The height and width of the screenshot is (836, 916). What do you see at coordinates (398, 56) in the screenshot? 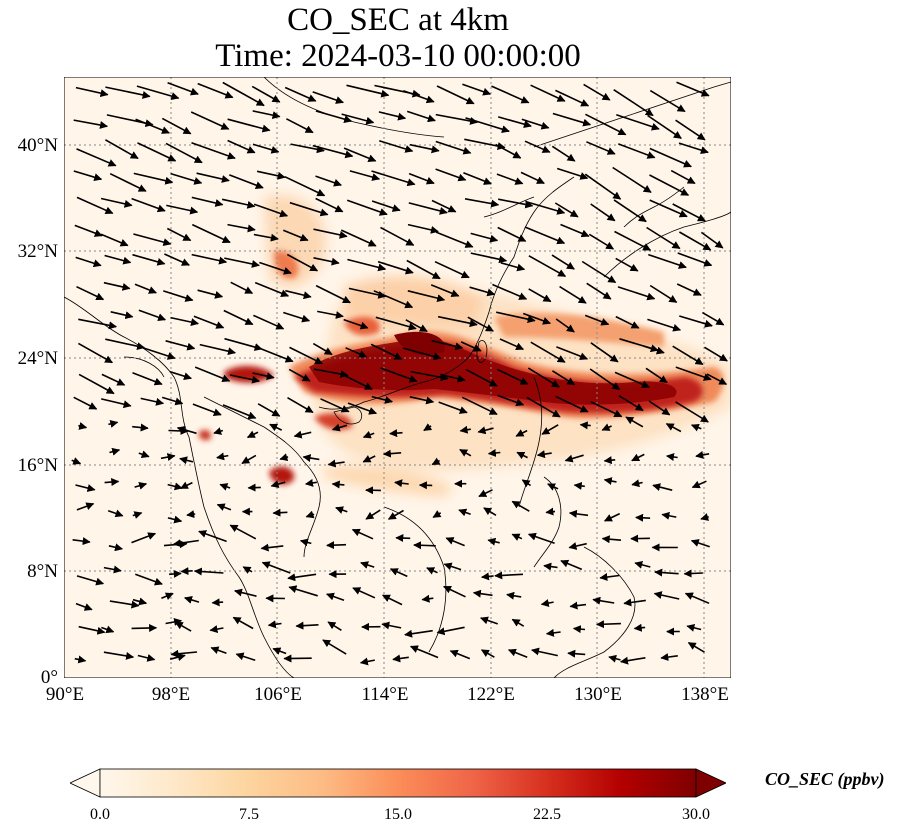
I see `map-subtitle-time: Time: 2024-03-10 00:00:00` at bounding box center [398, 56].